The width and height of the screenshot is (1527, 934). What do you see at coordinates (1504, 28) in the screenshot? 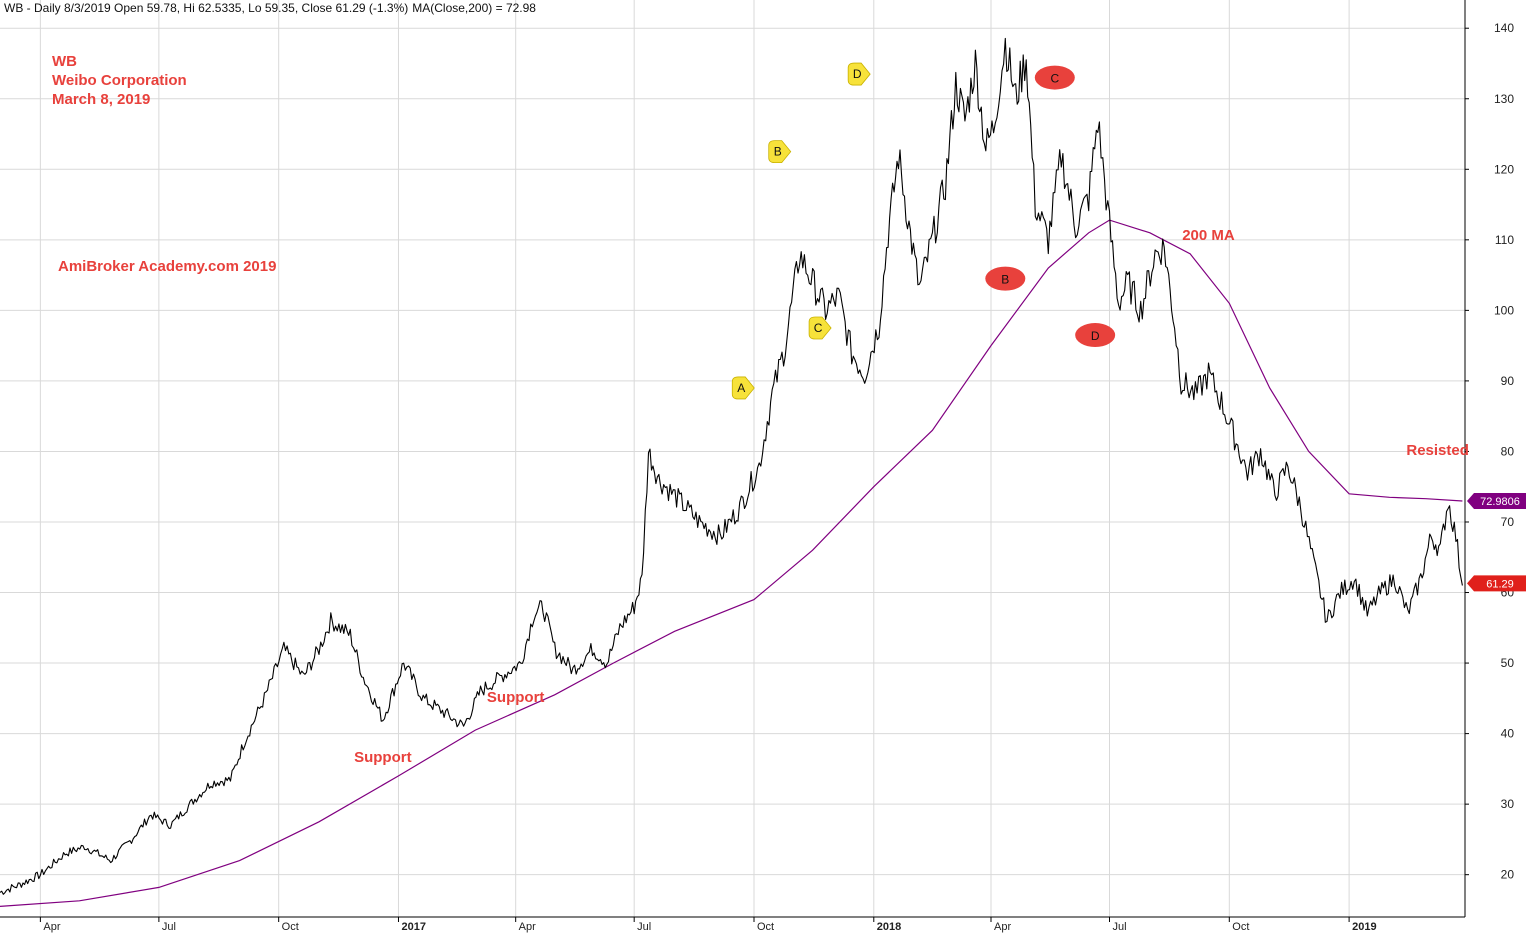
I see `y-tick-label: 140` at bounding box center [1504, 28].